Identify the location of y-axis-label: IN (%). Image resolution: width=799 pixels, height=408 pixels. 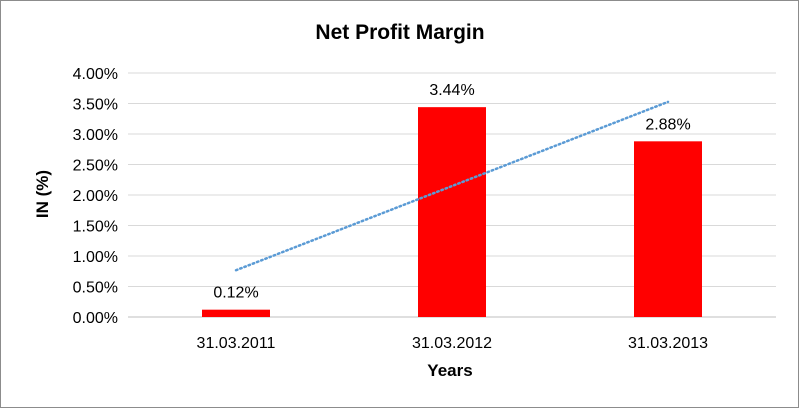
(42, 194).